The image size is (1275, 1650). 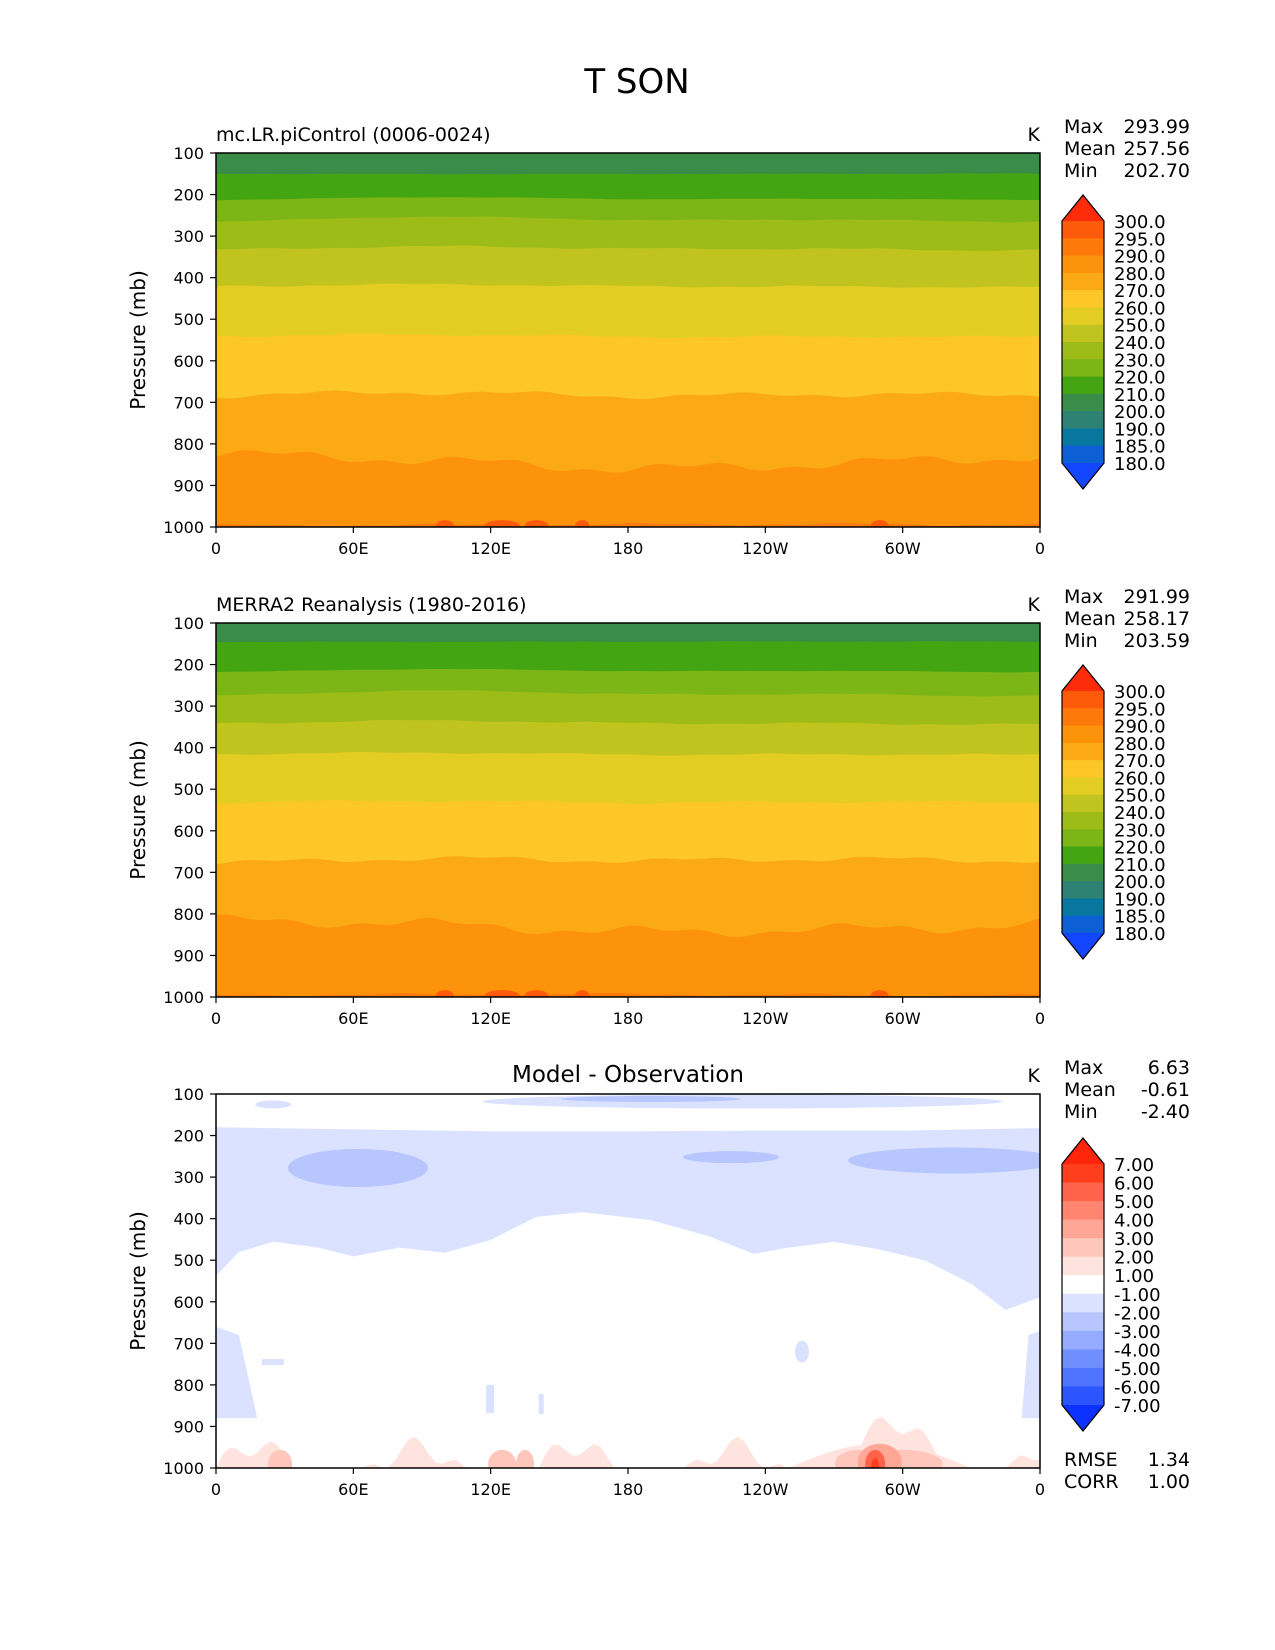 What do you see at coordinates (1137, 1369) in the screenshot?
I see `colorbar-tick-label: -5.00` at bounding box center [1137, 1369].